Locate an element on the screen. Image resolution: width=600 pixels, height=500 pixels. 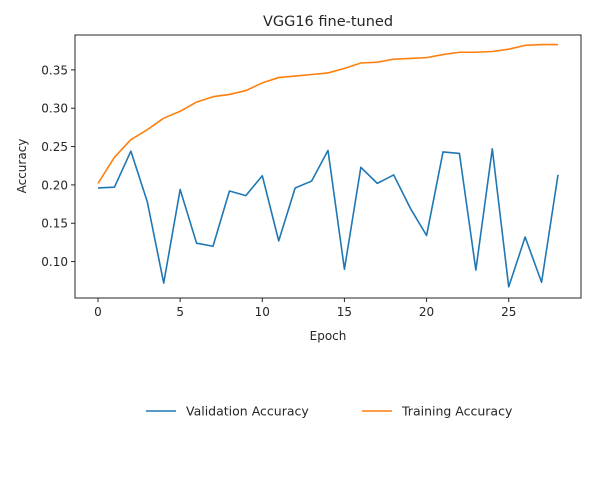
legend: Validation Accuracy Training Accuracy is located at coordinates (329, 411).